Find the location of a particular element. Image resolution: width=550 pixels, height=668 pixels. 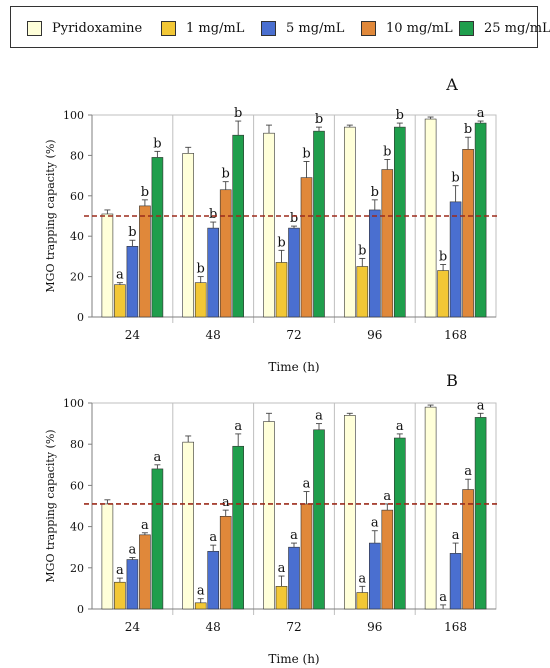

legend-label: 25 mg/mL is located at coordinates (517, 28).